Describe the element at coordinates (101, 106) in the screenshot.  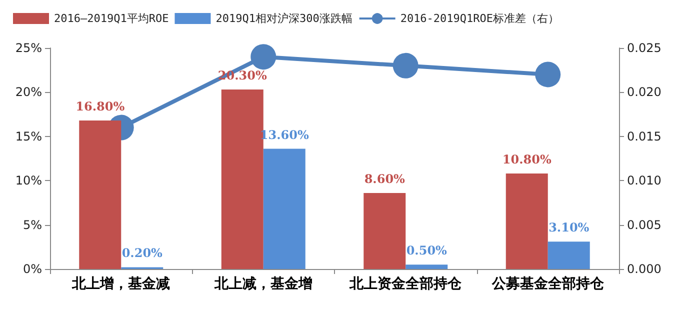
I see `data-label: 16.80%` at that location.